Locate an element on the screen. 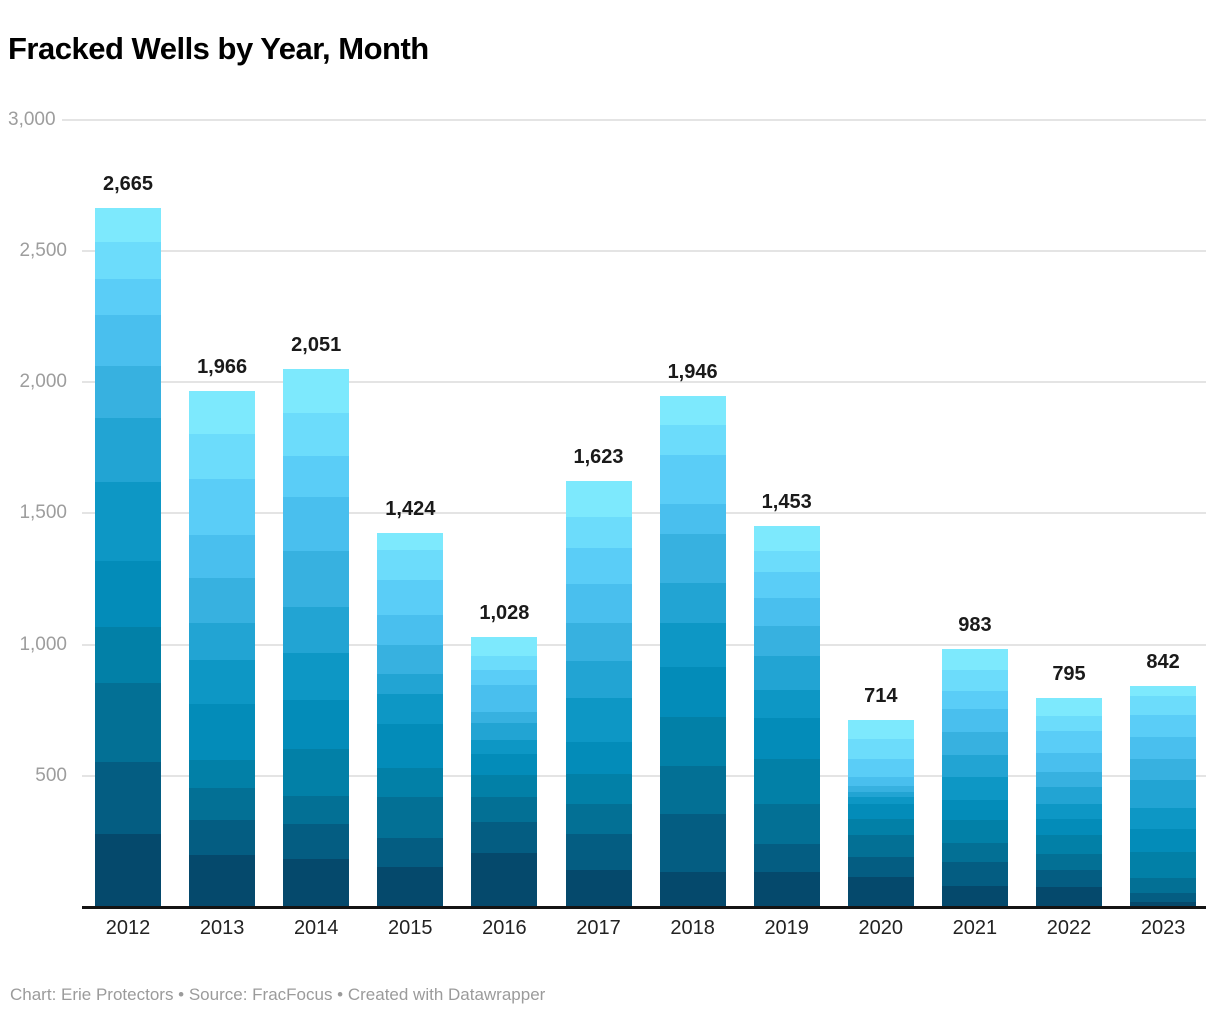 The image size is (1220, 1020). chart-title: Fracked Wells by Year, Month is located at coordinates (218, 48).